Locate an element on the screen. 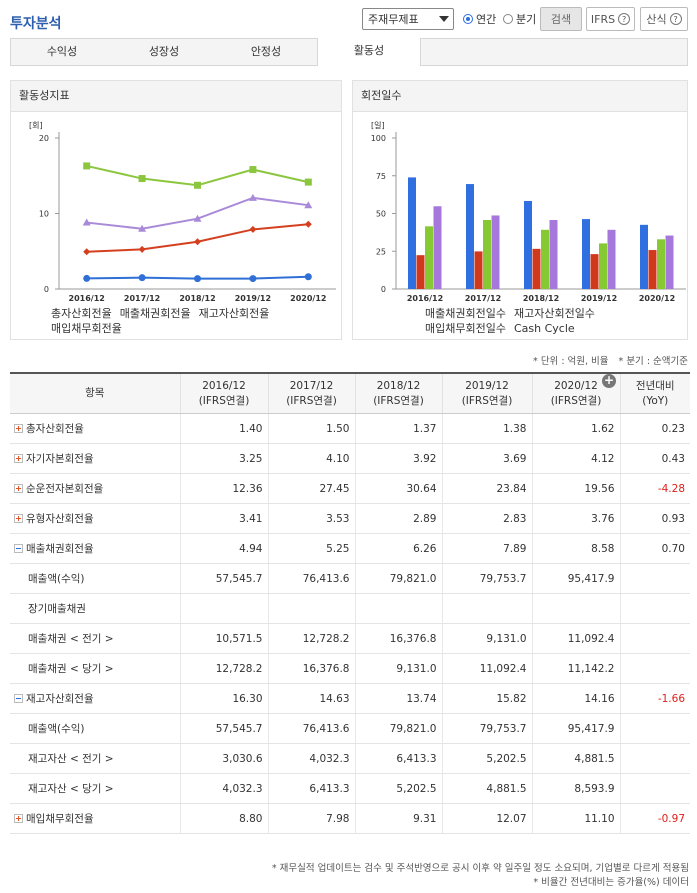 This screenshot has height=893, width=697. value: 5,202.5 is located at coordinates (416, 788).